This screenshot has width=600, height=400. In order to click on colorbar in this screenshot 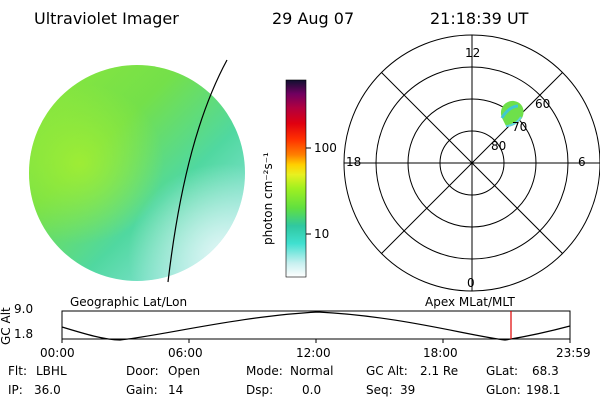, I will do `click(296, 178)`.